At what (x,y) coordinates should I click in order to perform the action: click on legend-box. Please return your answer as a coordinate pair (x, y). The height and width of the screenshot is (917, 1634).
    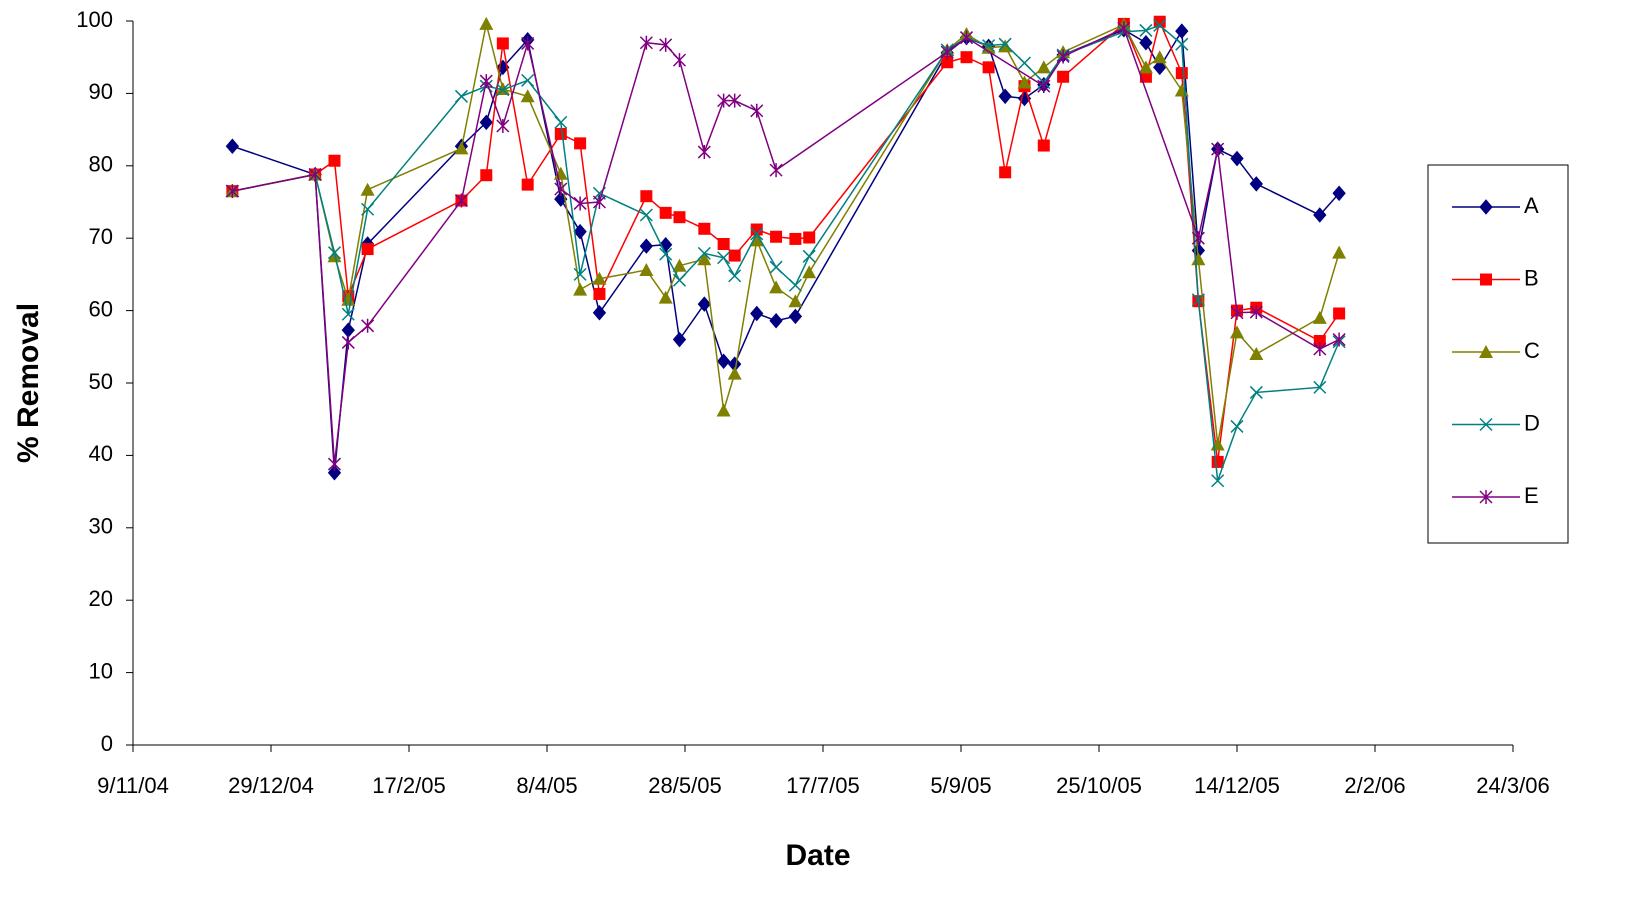
    Looking at the image, I should click on (1498, 354).